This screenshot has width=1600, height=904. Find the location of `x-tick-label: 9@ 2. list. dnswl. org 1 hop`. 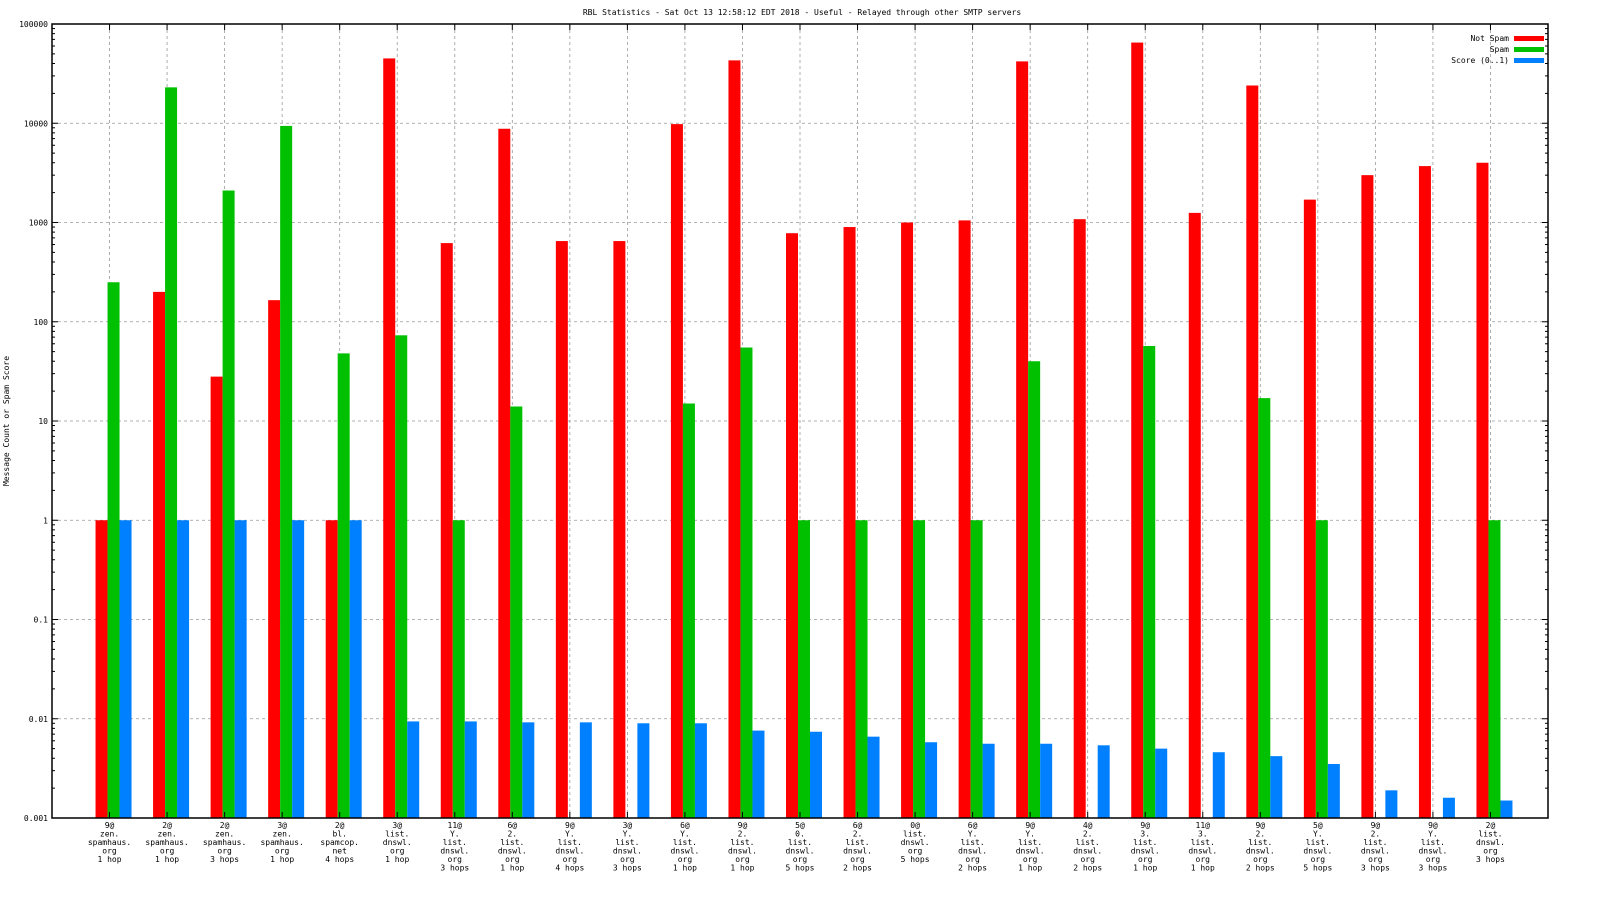

x-tick-label: 9@ 2. list. dnswl. org 1 hop is located at coordinates (742, 847).